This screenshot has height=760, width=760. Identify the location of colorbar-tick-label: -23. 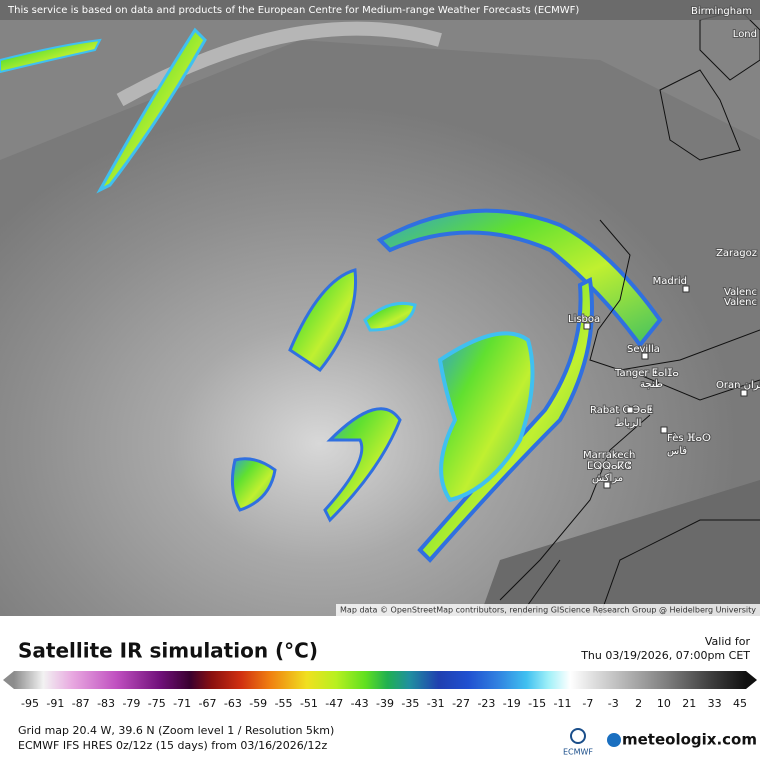
(486, 703).